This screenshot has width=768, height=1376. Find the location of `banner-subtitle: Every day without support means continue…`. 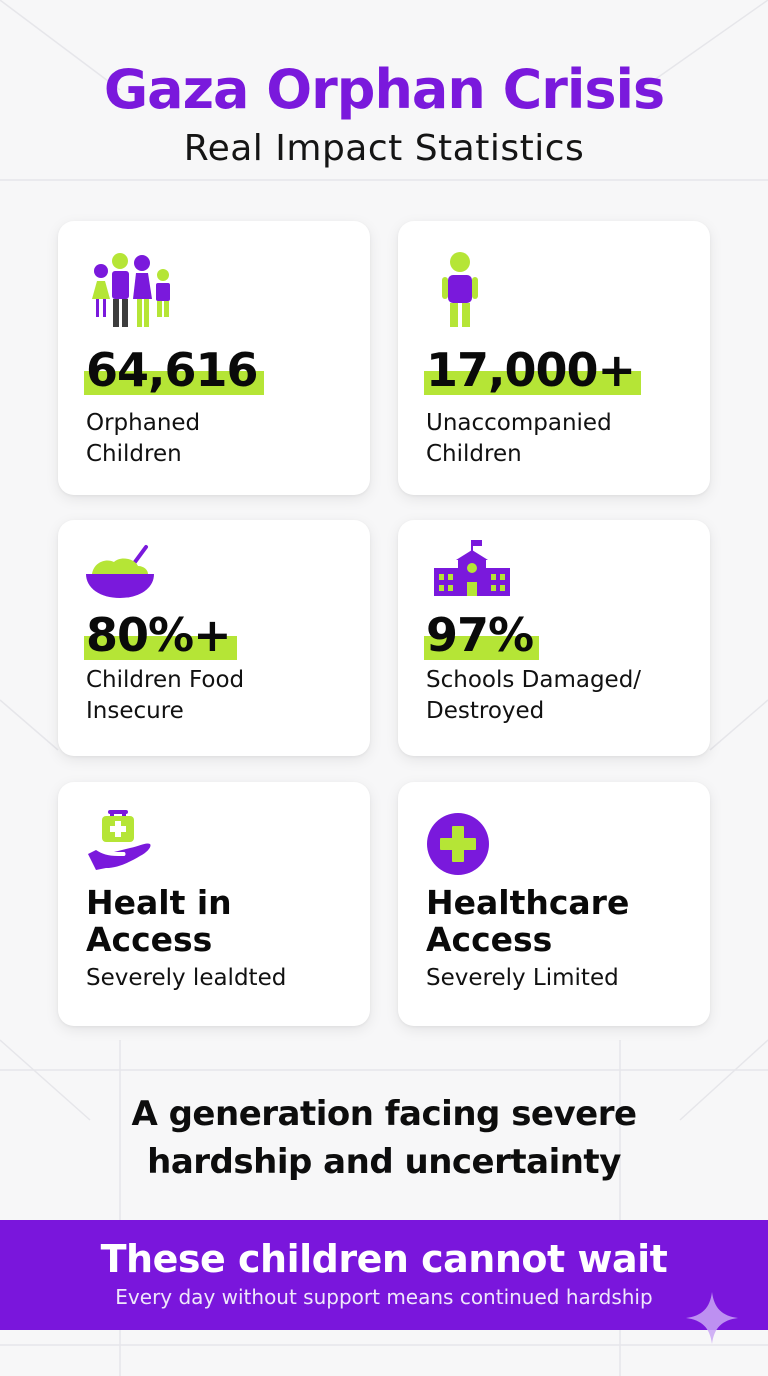

banner-subtitle: Every day without support means continue… is located at coordinates (384, 1297).